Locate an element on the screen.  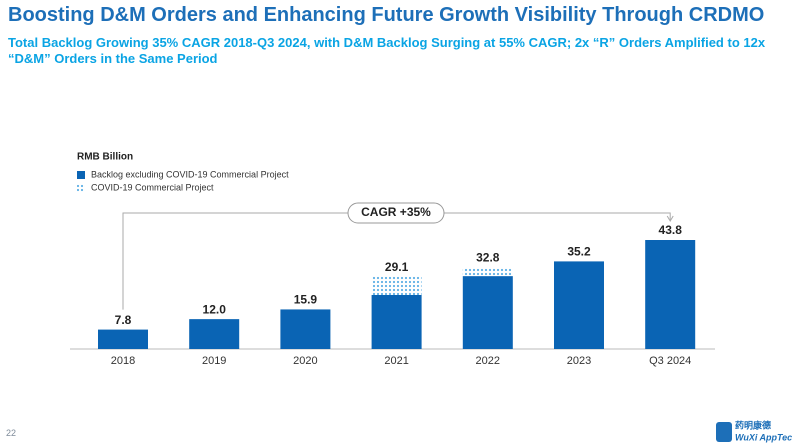
x-tick-label: 2023 is located at coordinates (579, 361).